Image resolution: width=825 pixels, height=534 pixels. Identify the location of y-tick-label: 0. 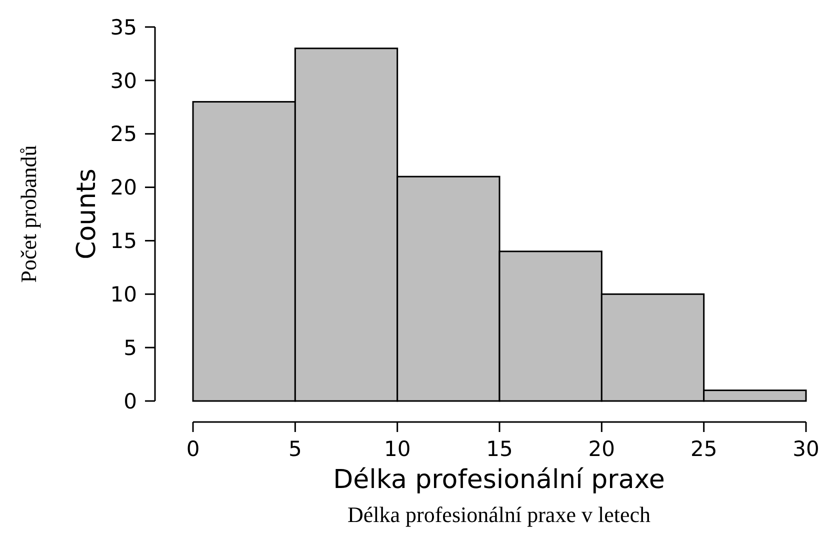
(130, 401).